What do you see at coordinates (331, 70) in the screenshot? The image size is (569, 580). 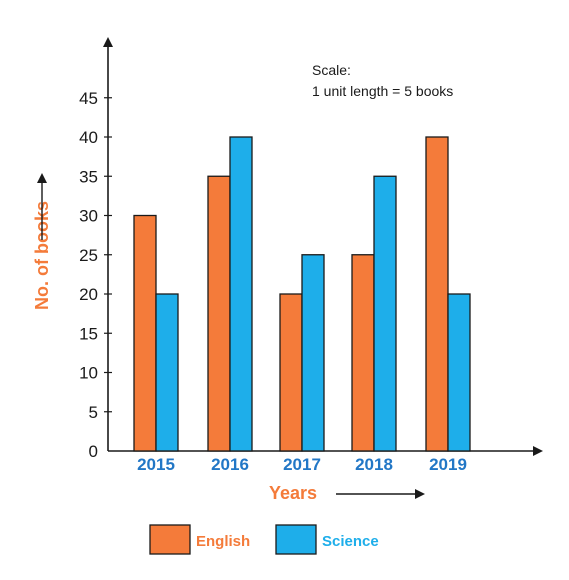 I see `scale-note-line1: Scale:` at bounding box center [331, 70].